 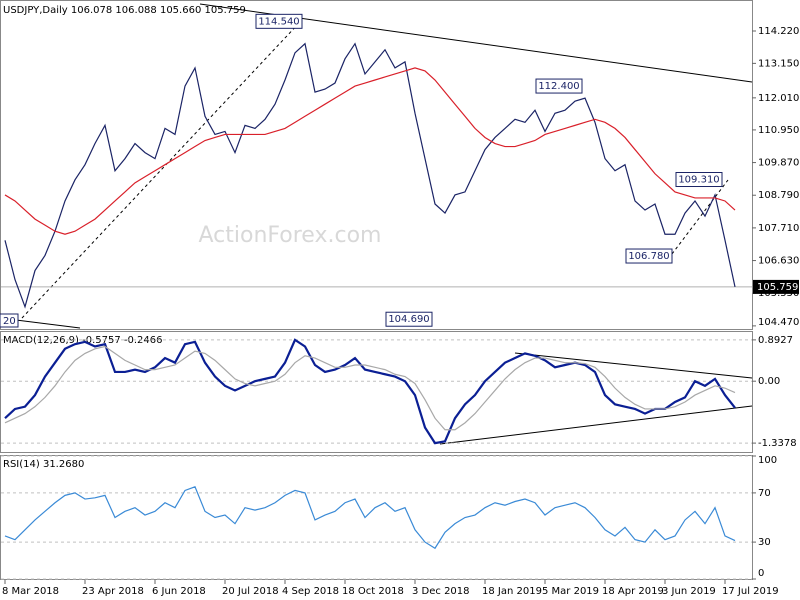 I want to click on x-tick-label: 3 Dec 2018, so click(x=441, y=591).